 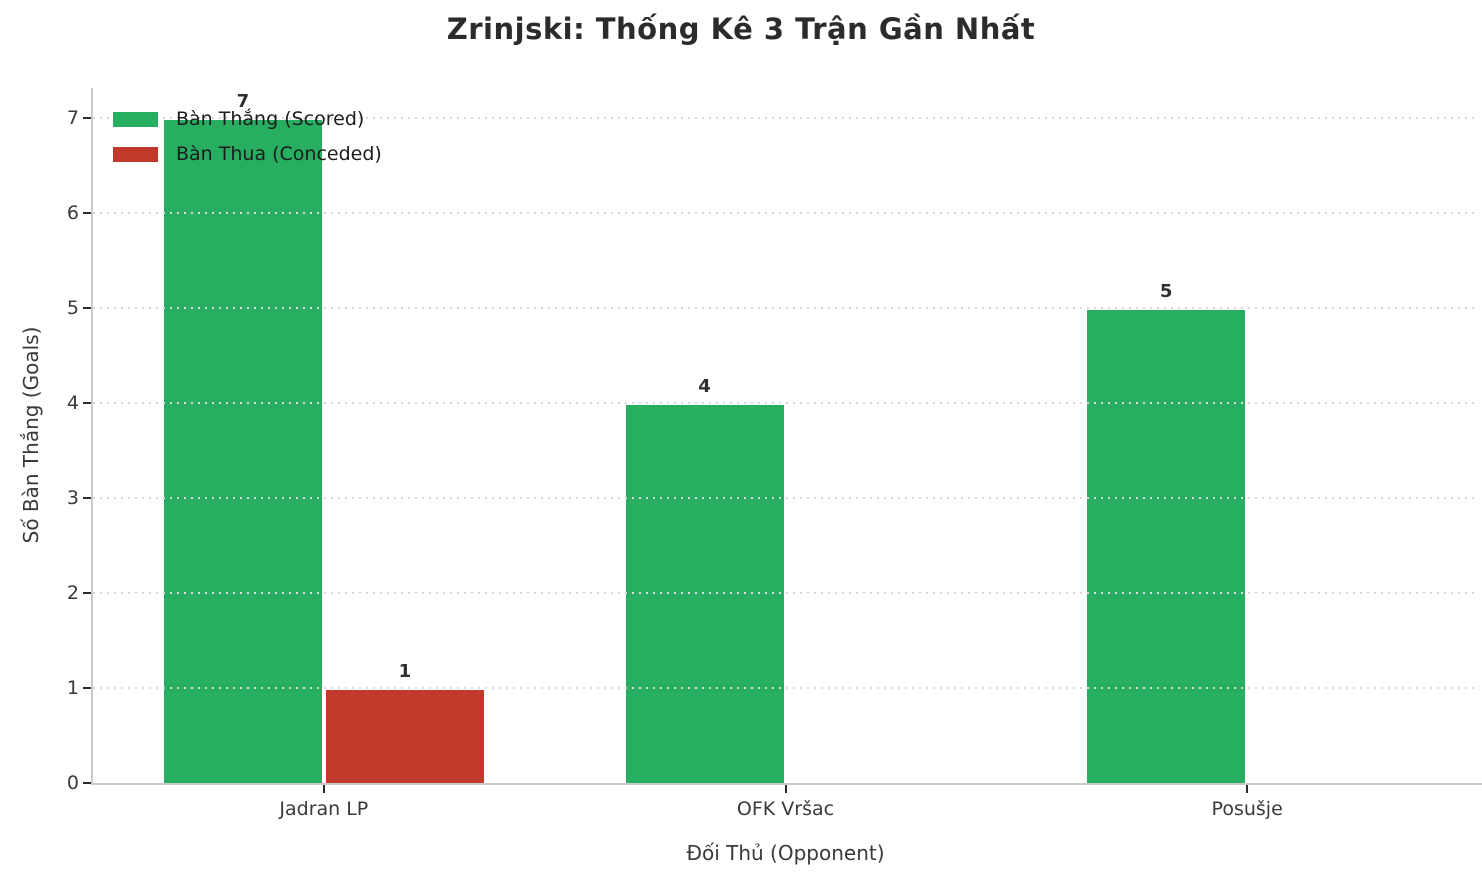 What do you see at coordinates (92, 436) in the screenshot?
I see `y-axis-spine` at bounding box center [92, 436].